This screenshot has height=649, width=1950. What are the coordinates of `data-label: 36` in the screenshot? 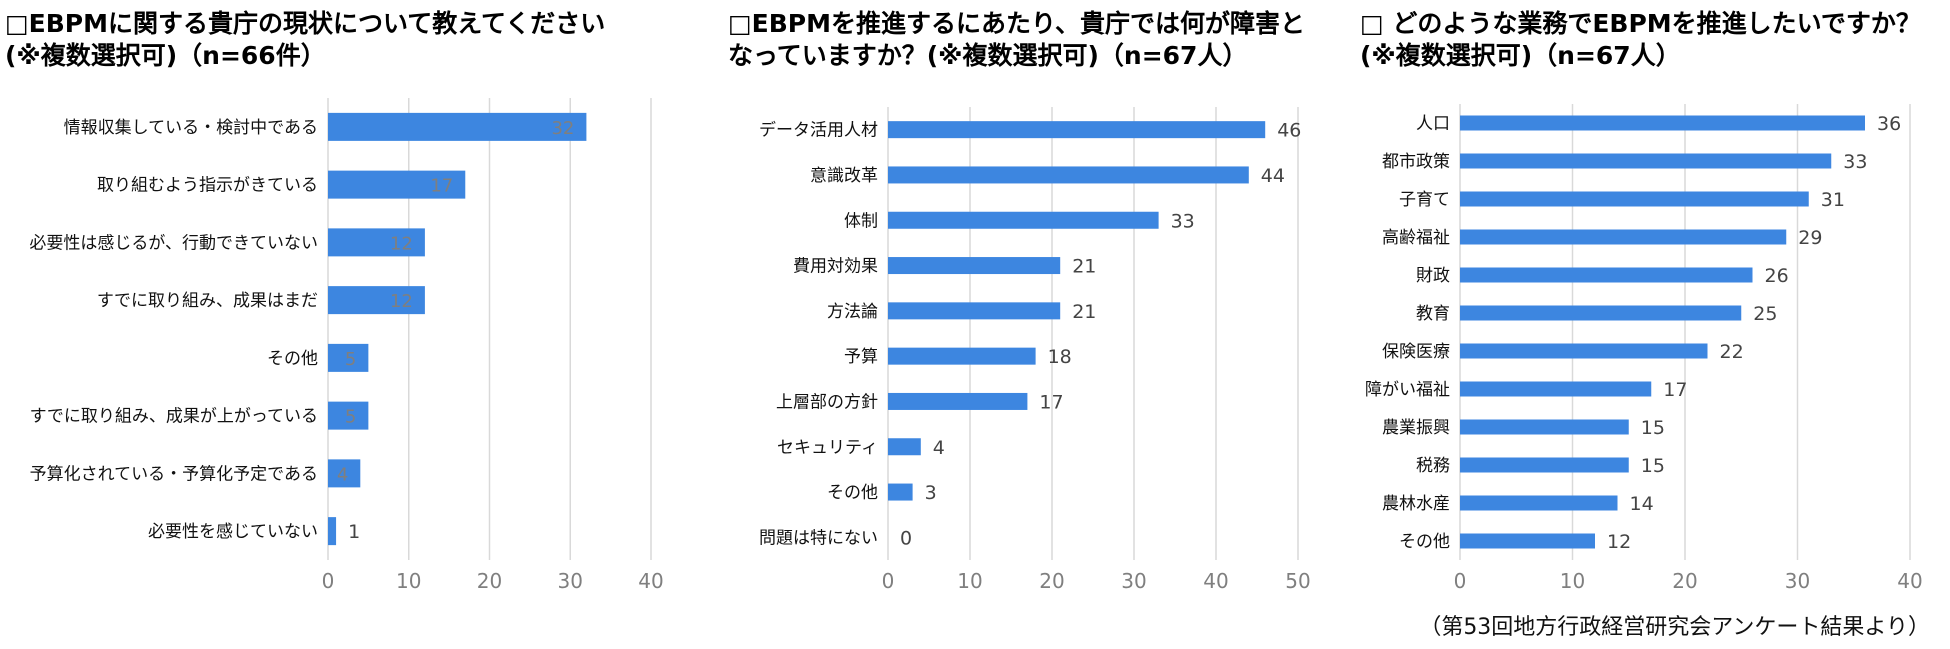 It's located at (1889, 124).